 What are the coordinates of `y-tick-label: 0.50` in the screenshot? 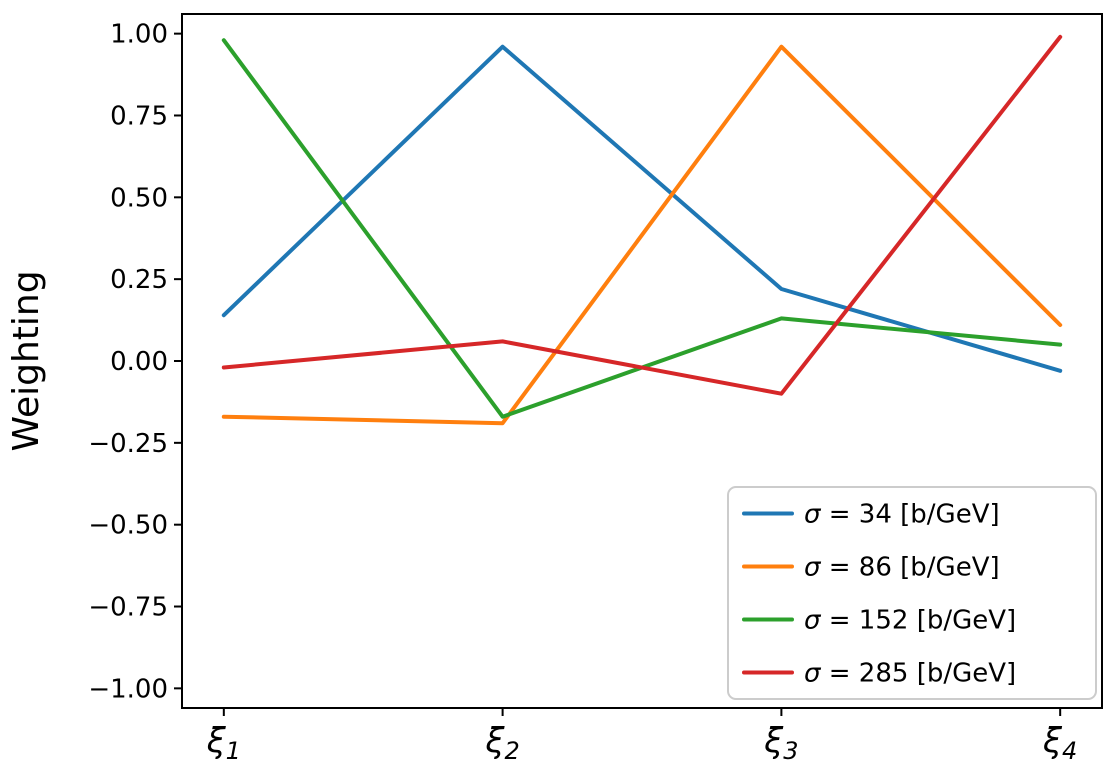 It's located at (139, 198).